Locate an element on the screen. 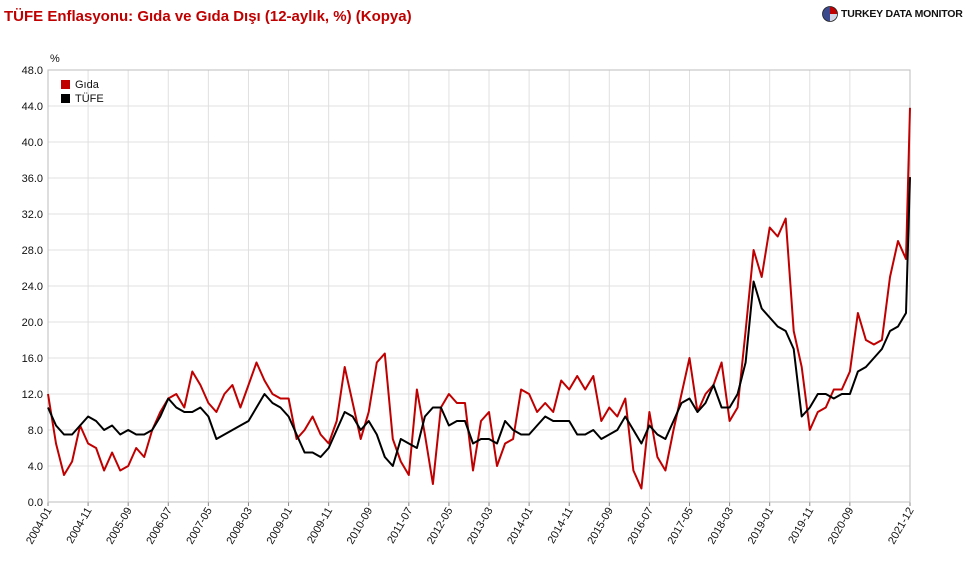 Image resolution: width=970 pixels, height=570 pixels. x-tick-label: 2018-03 is located at coordinates (721, 526).